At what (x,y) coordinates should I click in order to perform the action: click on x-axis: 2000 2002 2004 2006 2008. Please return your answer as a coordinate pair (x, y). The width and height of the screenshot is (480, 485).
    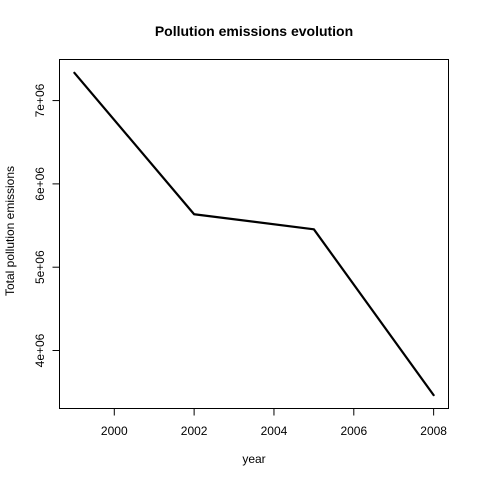
    Looking at the image, I should click on (274, 423).